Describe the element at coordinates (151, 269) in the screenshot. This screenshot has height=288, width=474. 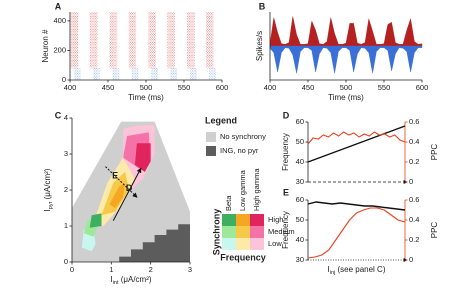
I see `x-tick-label: 2` at that location.